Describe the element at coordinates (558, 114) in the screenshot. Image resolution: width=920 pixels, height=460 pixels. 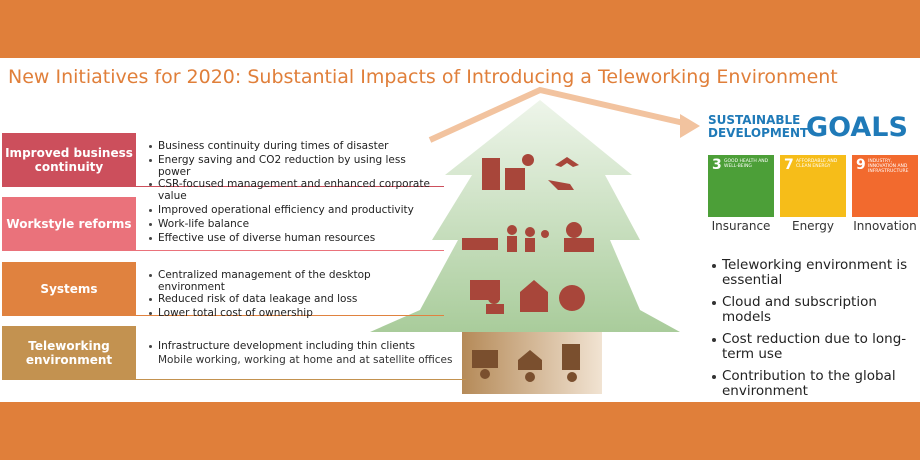
I see `arrow` at that location.